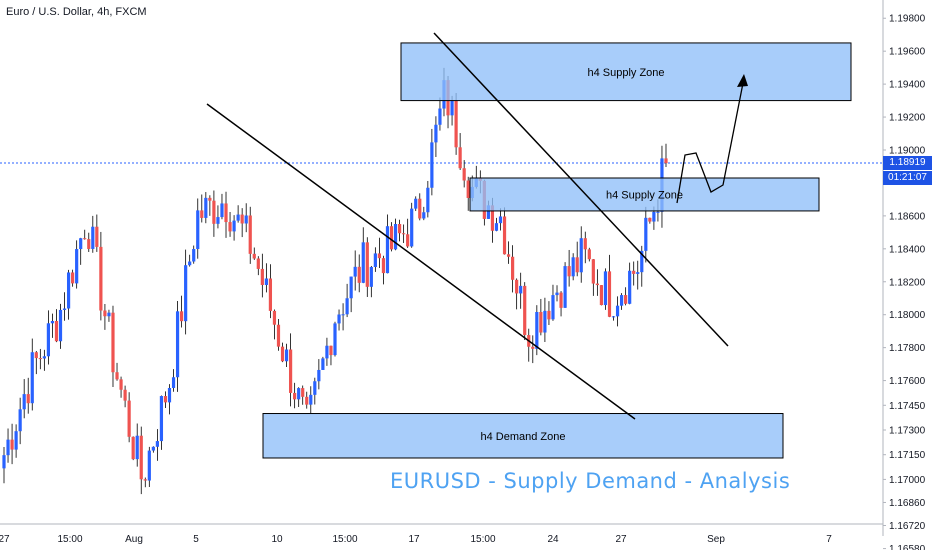  I want to click on time-tick-labels: 27 15:00 Aug 5 10 15:00 17 15:00 24 27 Sep 7, so click(416, 539).